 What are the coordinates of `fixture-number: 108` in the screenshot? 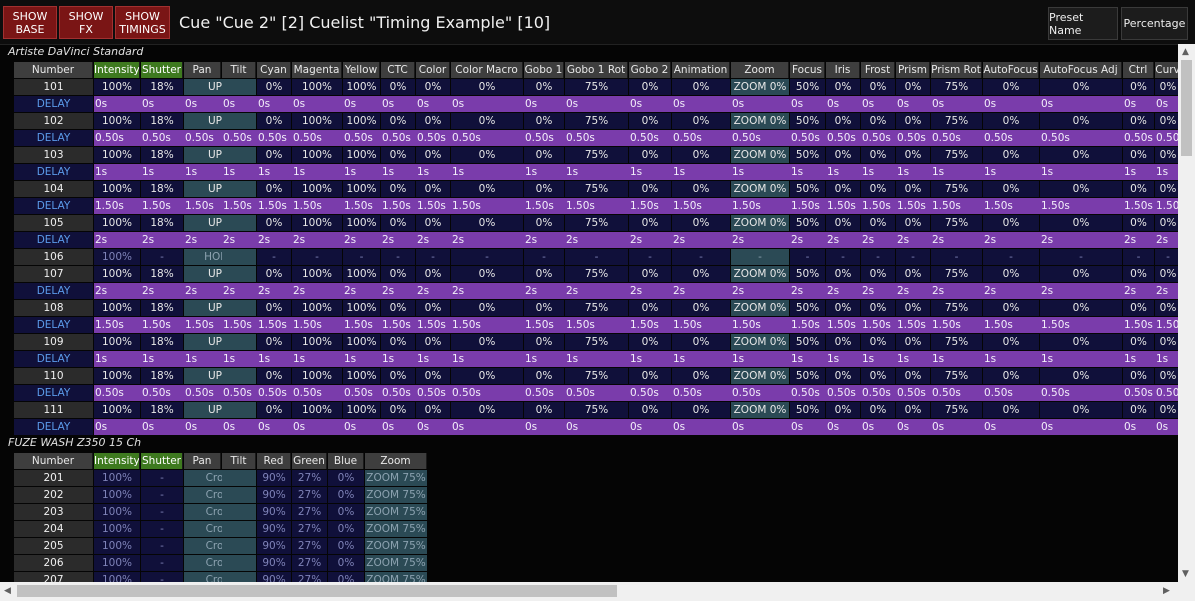 It's located at (53, 308).